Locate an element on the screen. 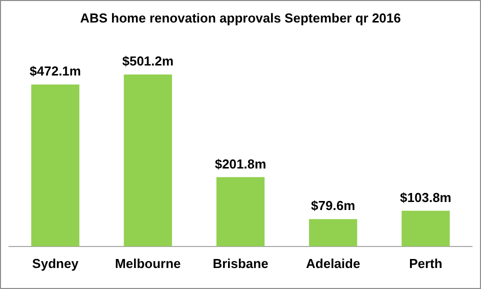 The width and height of the screenshot is (481, 289). data-label: $201.8m is located at coordinates (240, 164).